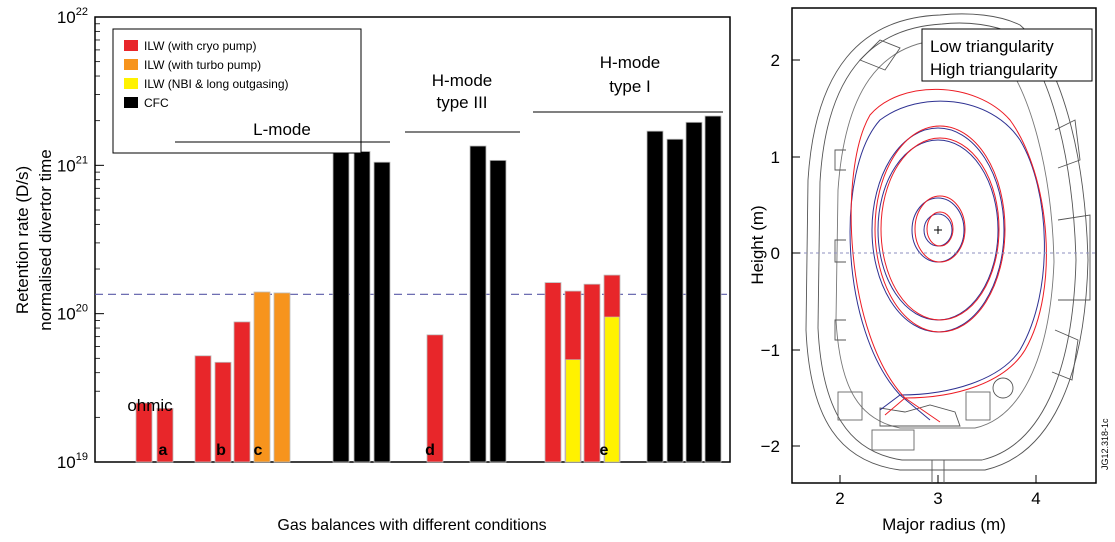 Image resolution: width=1115 pixels, height=542 pixels. What do you see at coordinates (937, 498) in the screenshot?
I see `xtick-label-3: 3` at bounding box center [937, 498].